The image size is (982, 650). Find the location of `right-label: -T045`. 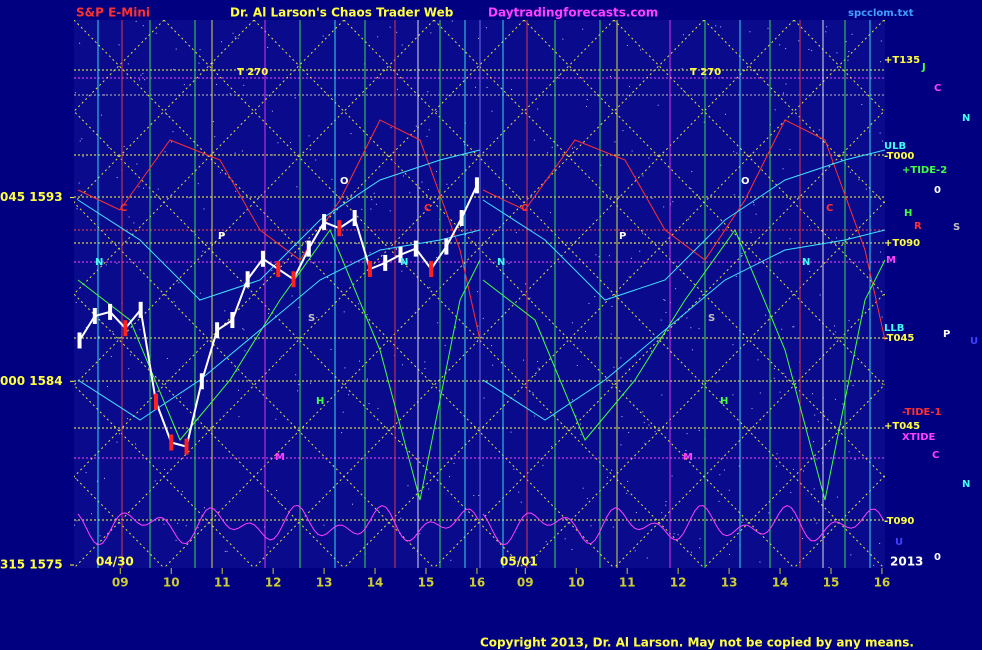

right-label: -T045 is located at coordinates (899, 338).